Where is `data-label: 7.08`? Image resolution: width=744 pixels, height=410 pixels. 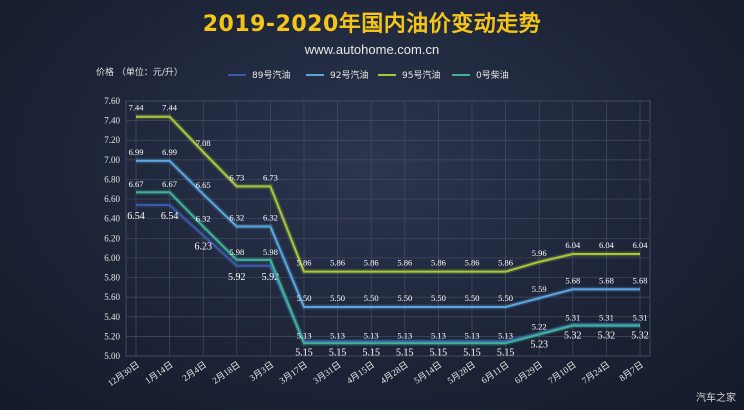
data-label: 7.08 is located at coordinates (203, 143).